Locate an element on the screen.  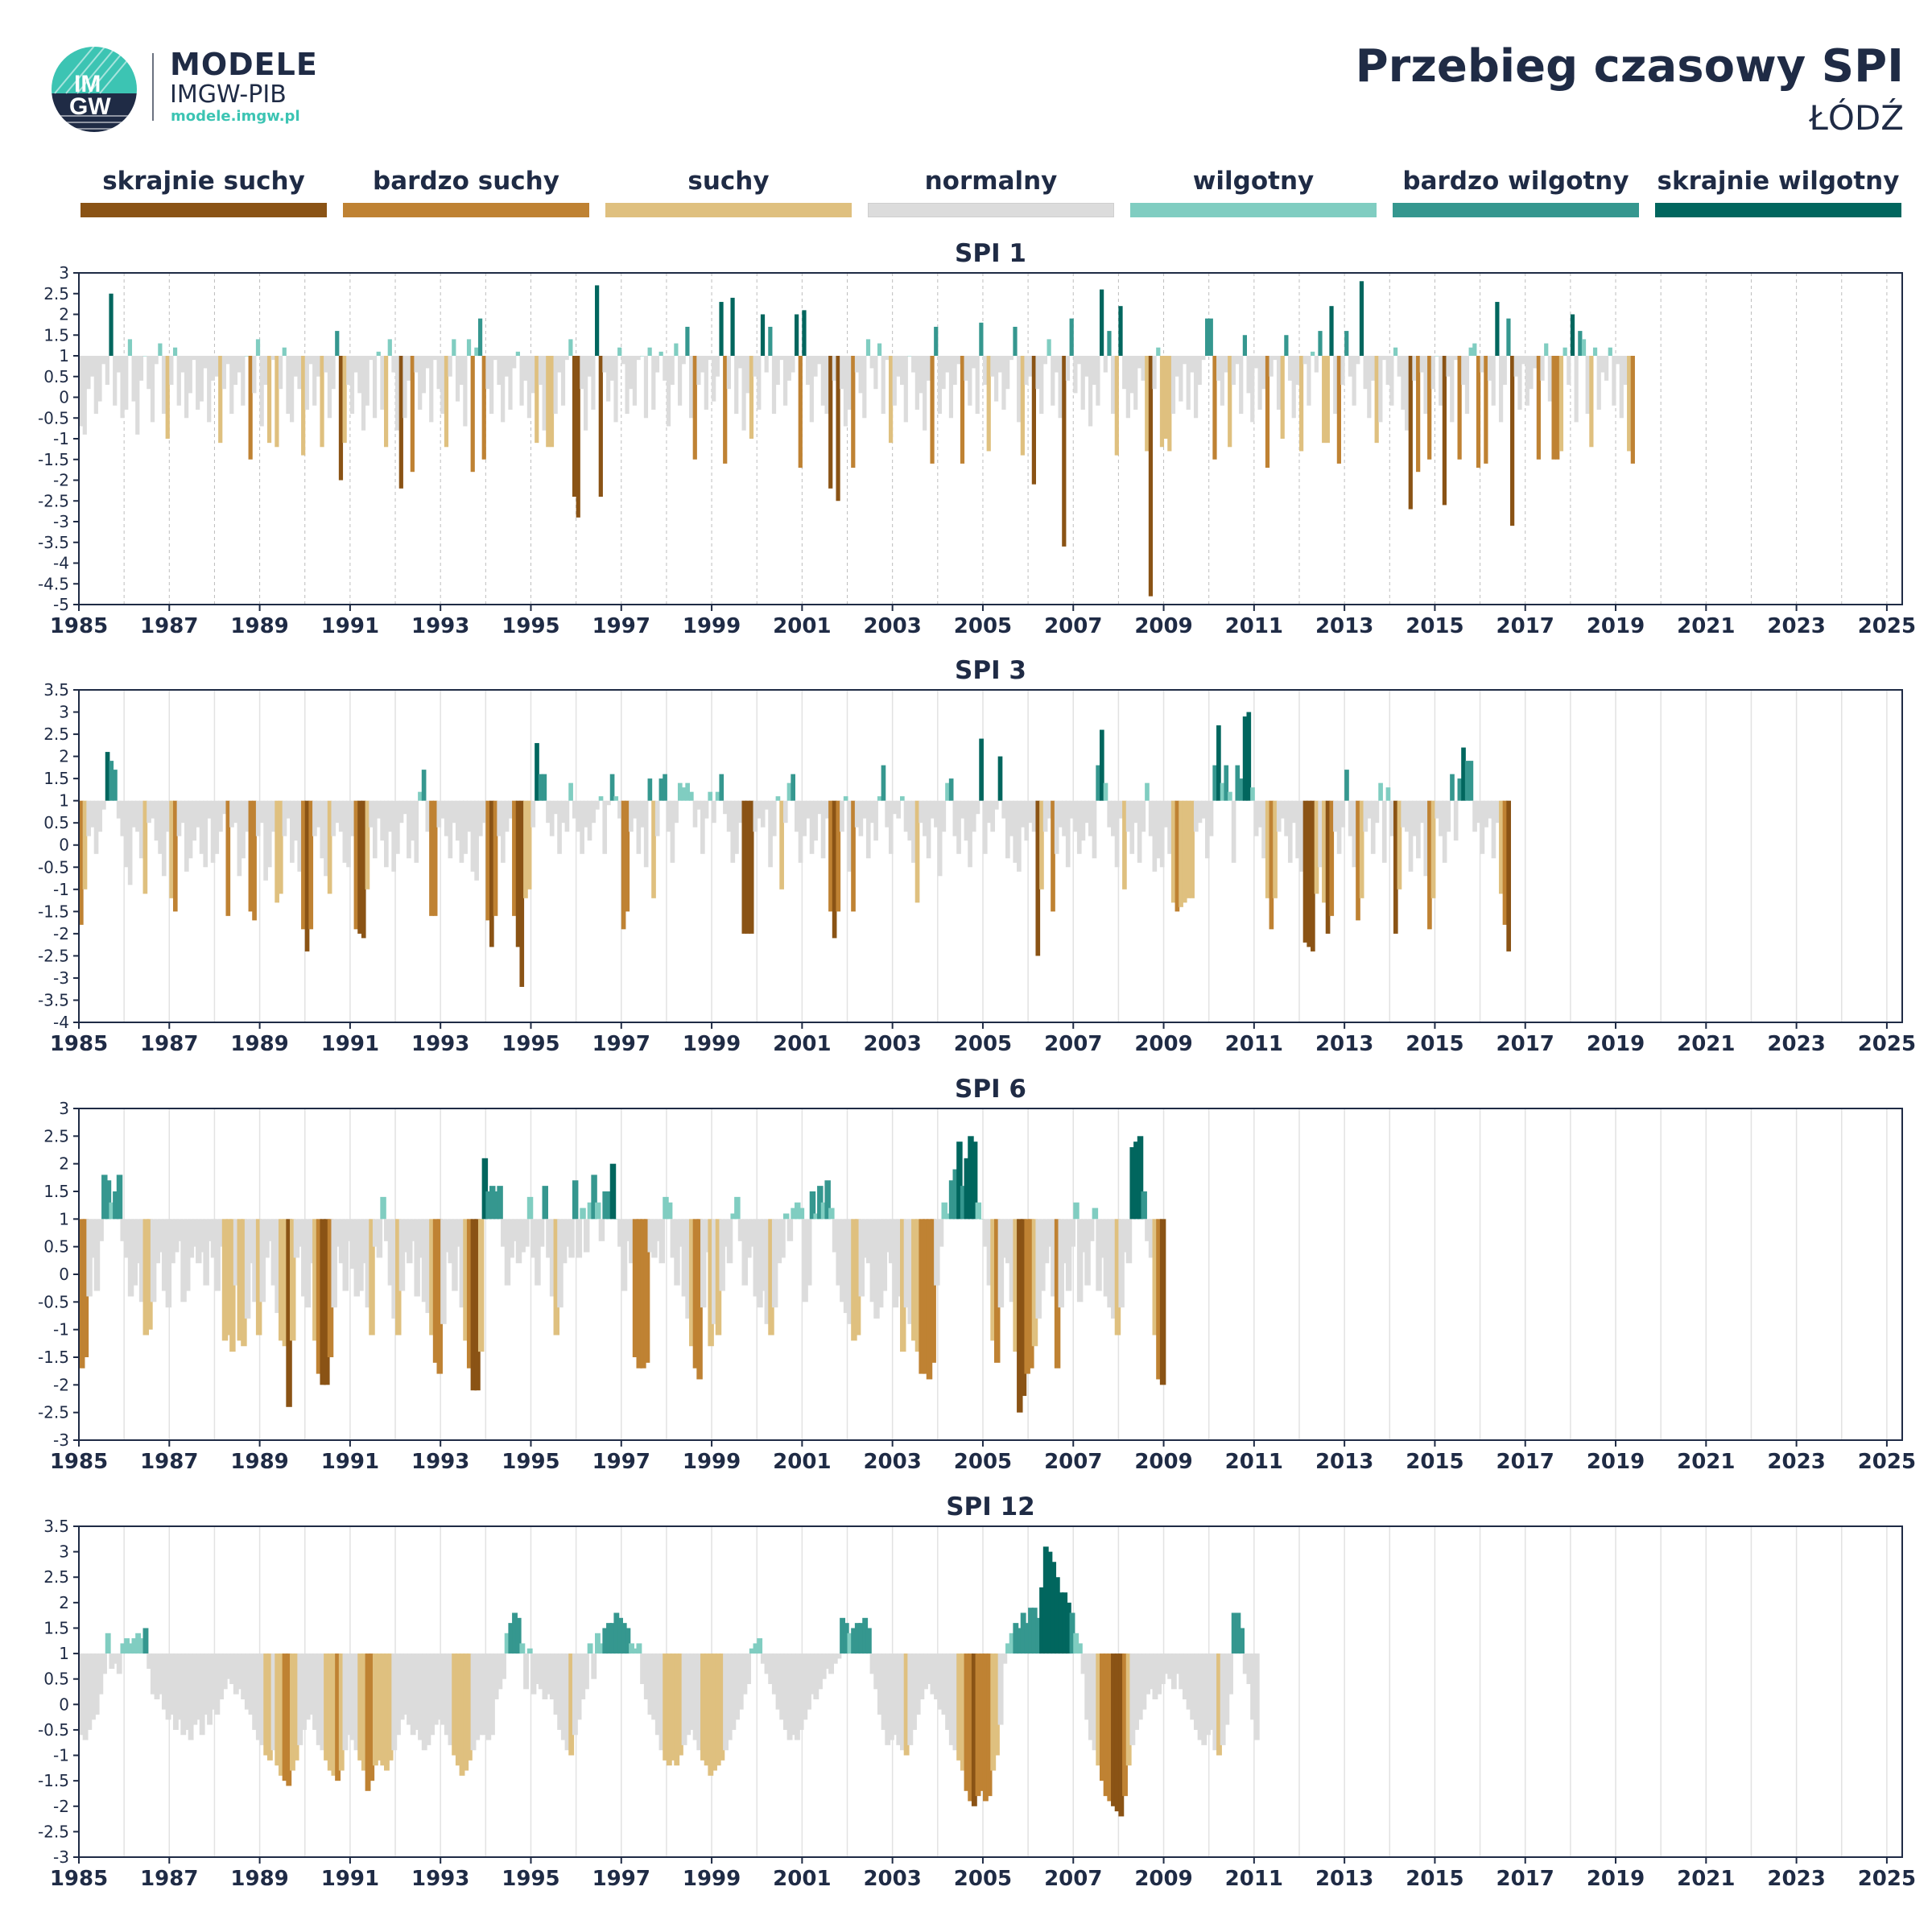
x-tick-label: 2005 is located at coordinates (983, 1879).